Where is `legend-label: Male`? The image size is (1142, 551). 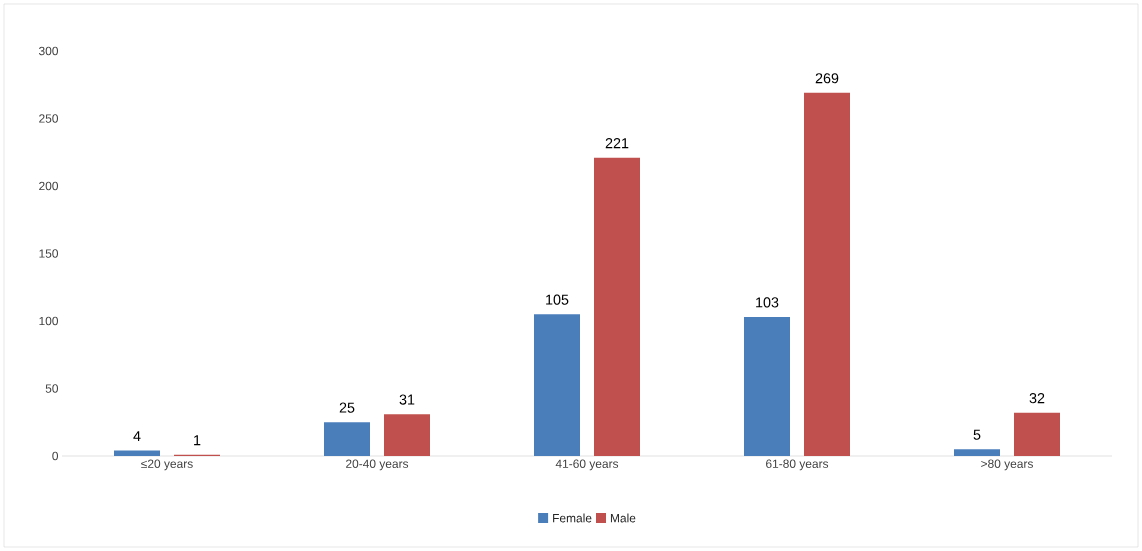
legend-label: Male is located at coordinates (623, 518).